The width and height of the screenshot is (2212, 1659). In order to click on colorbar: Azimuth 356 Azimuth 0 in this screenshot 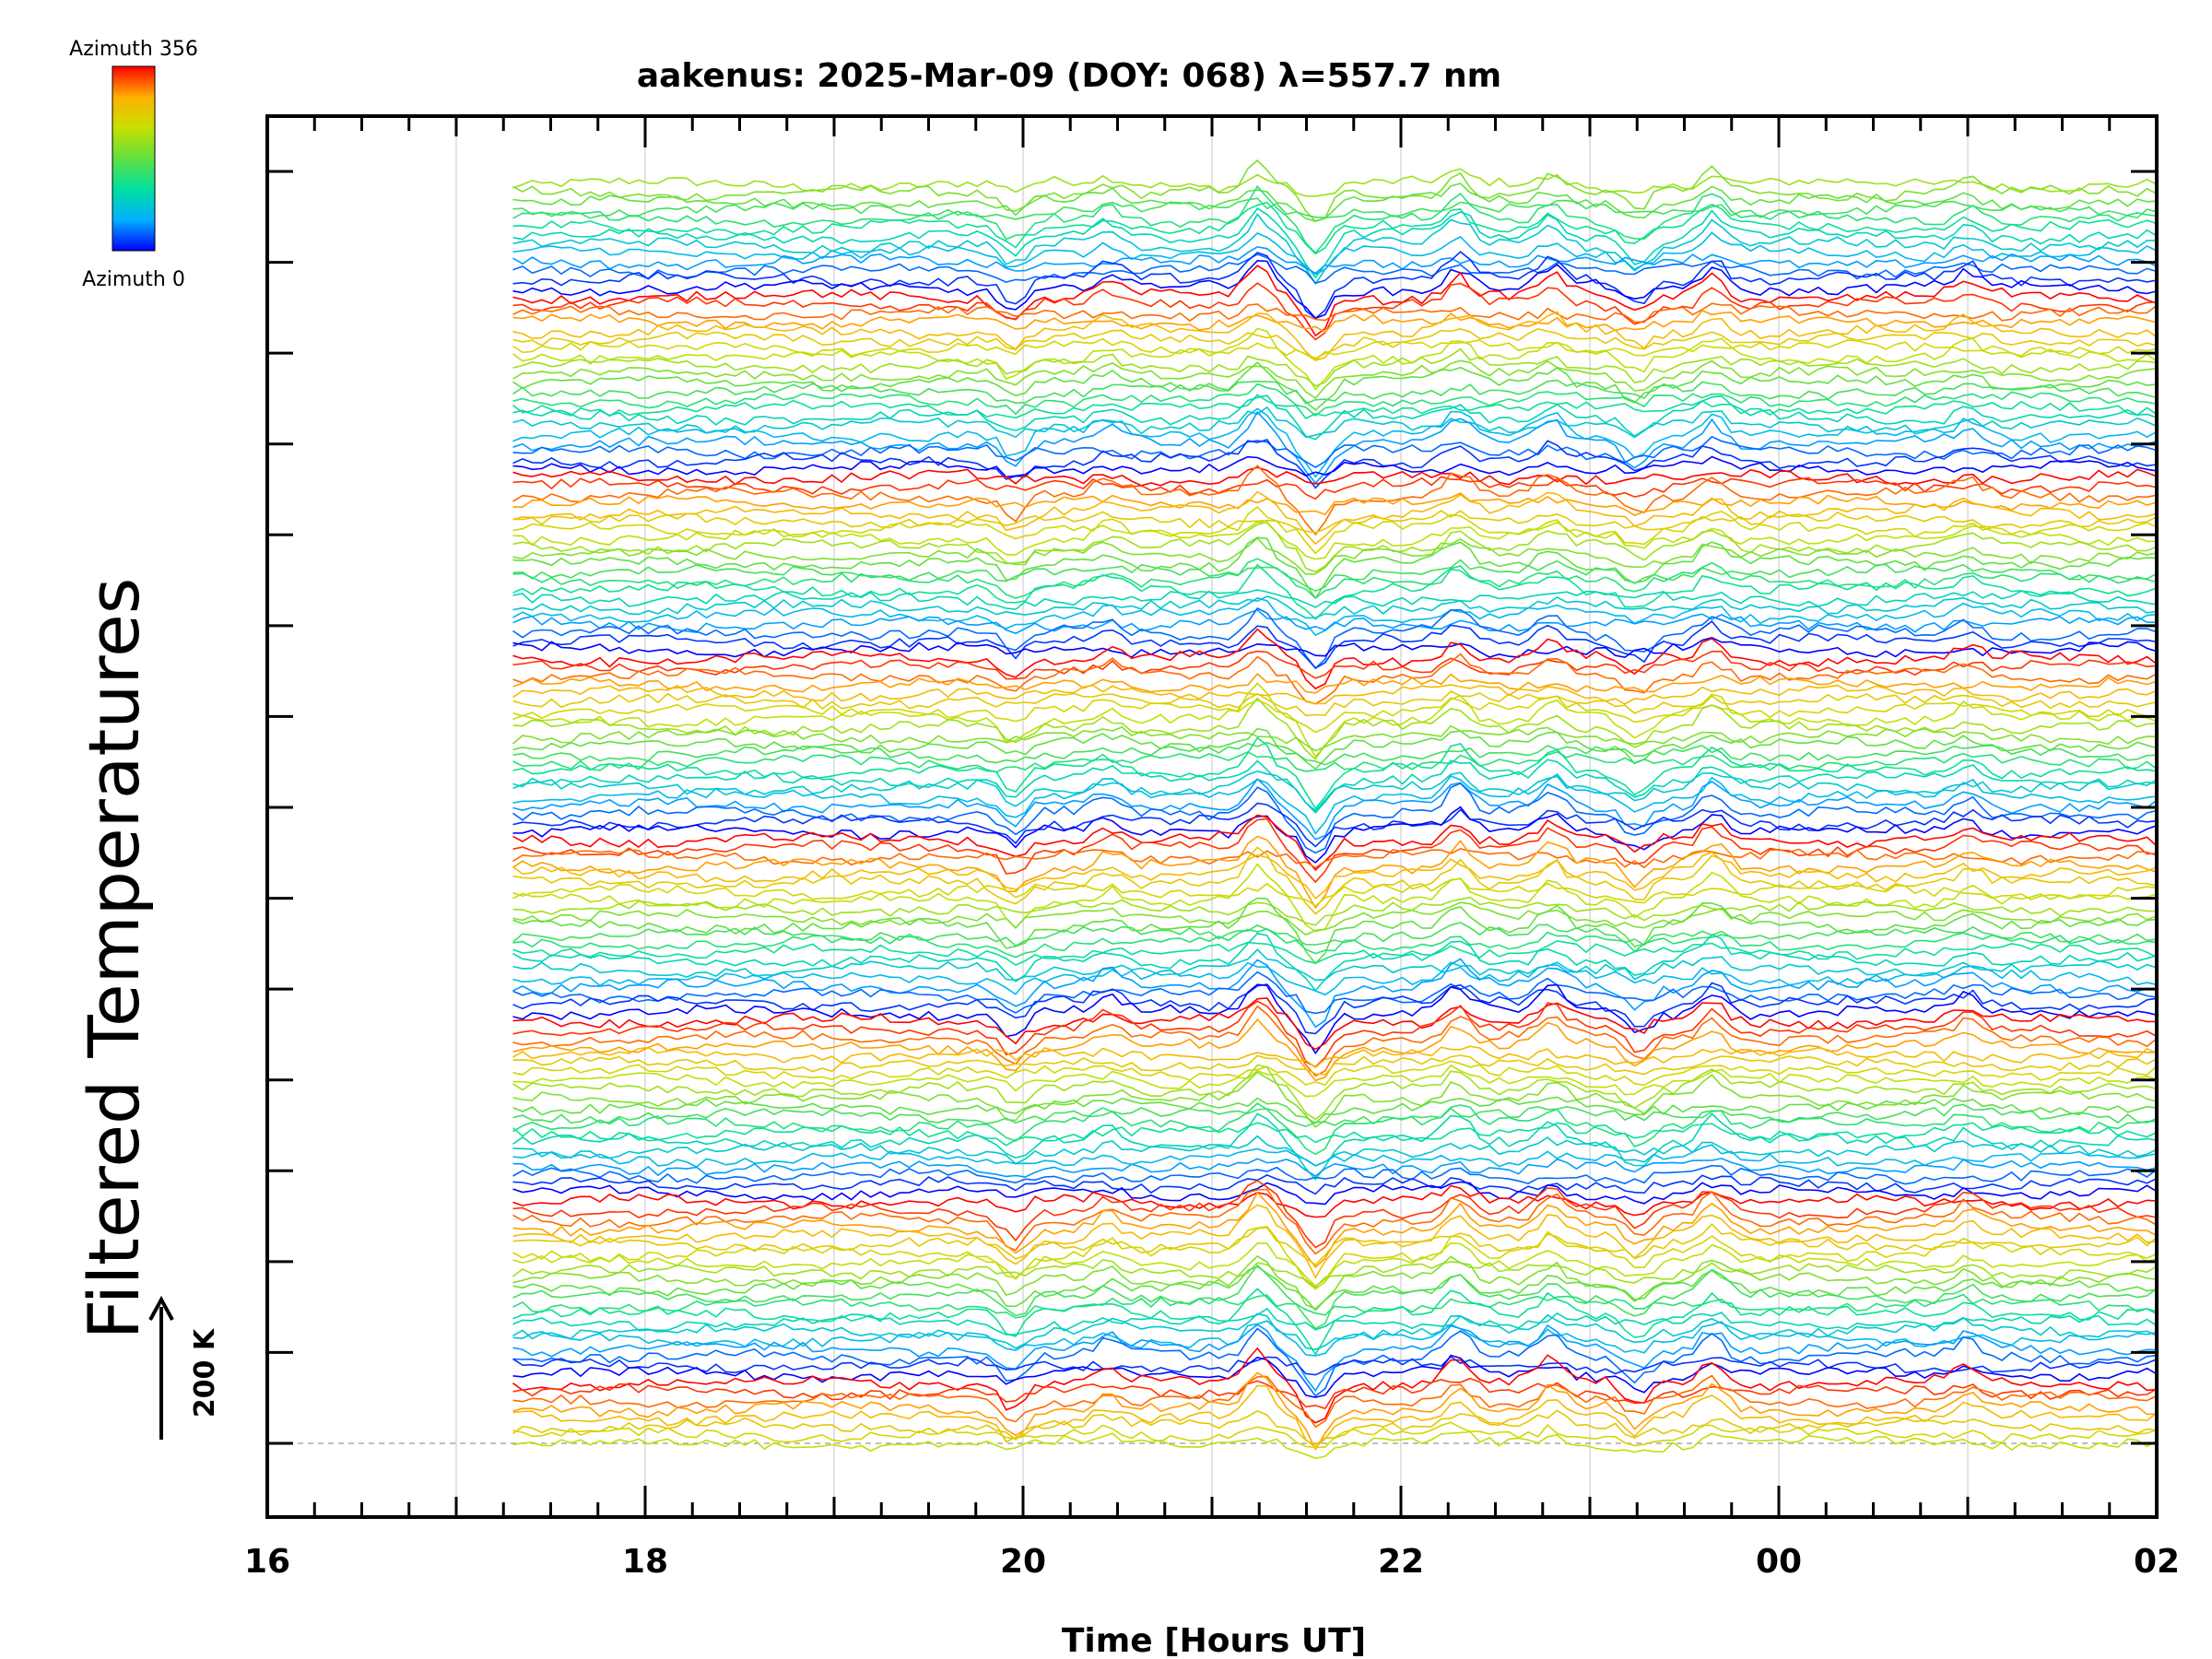, I will do `click(133, 164)`.